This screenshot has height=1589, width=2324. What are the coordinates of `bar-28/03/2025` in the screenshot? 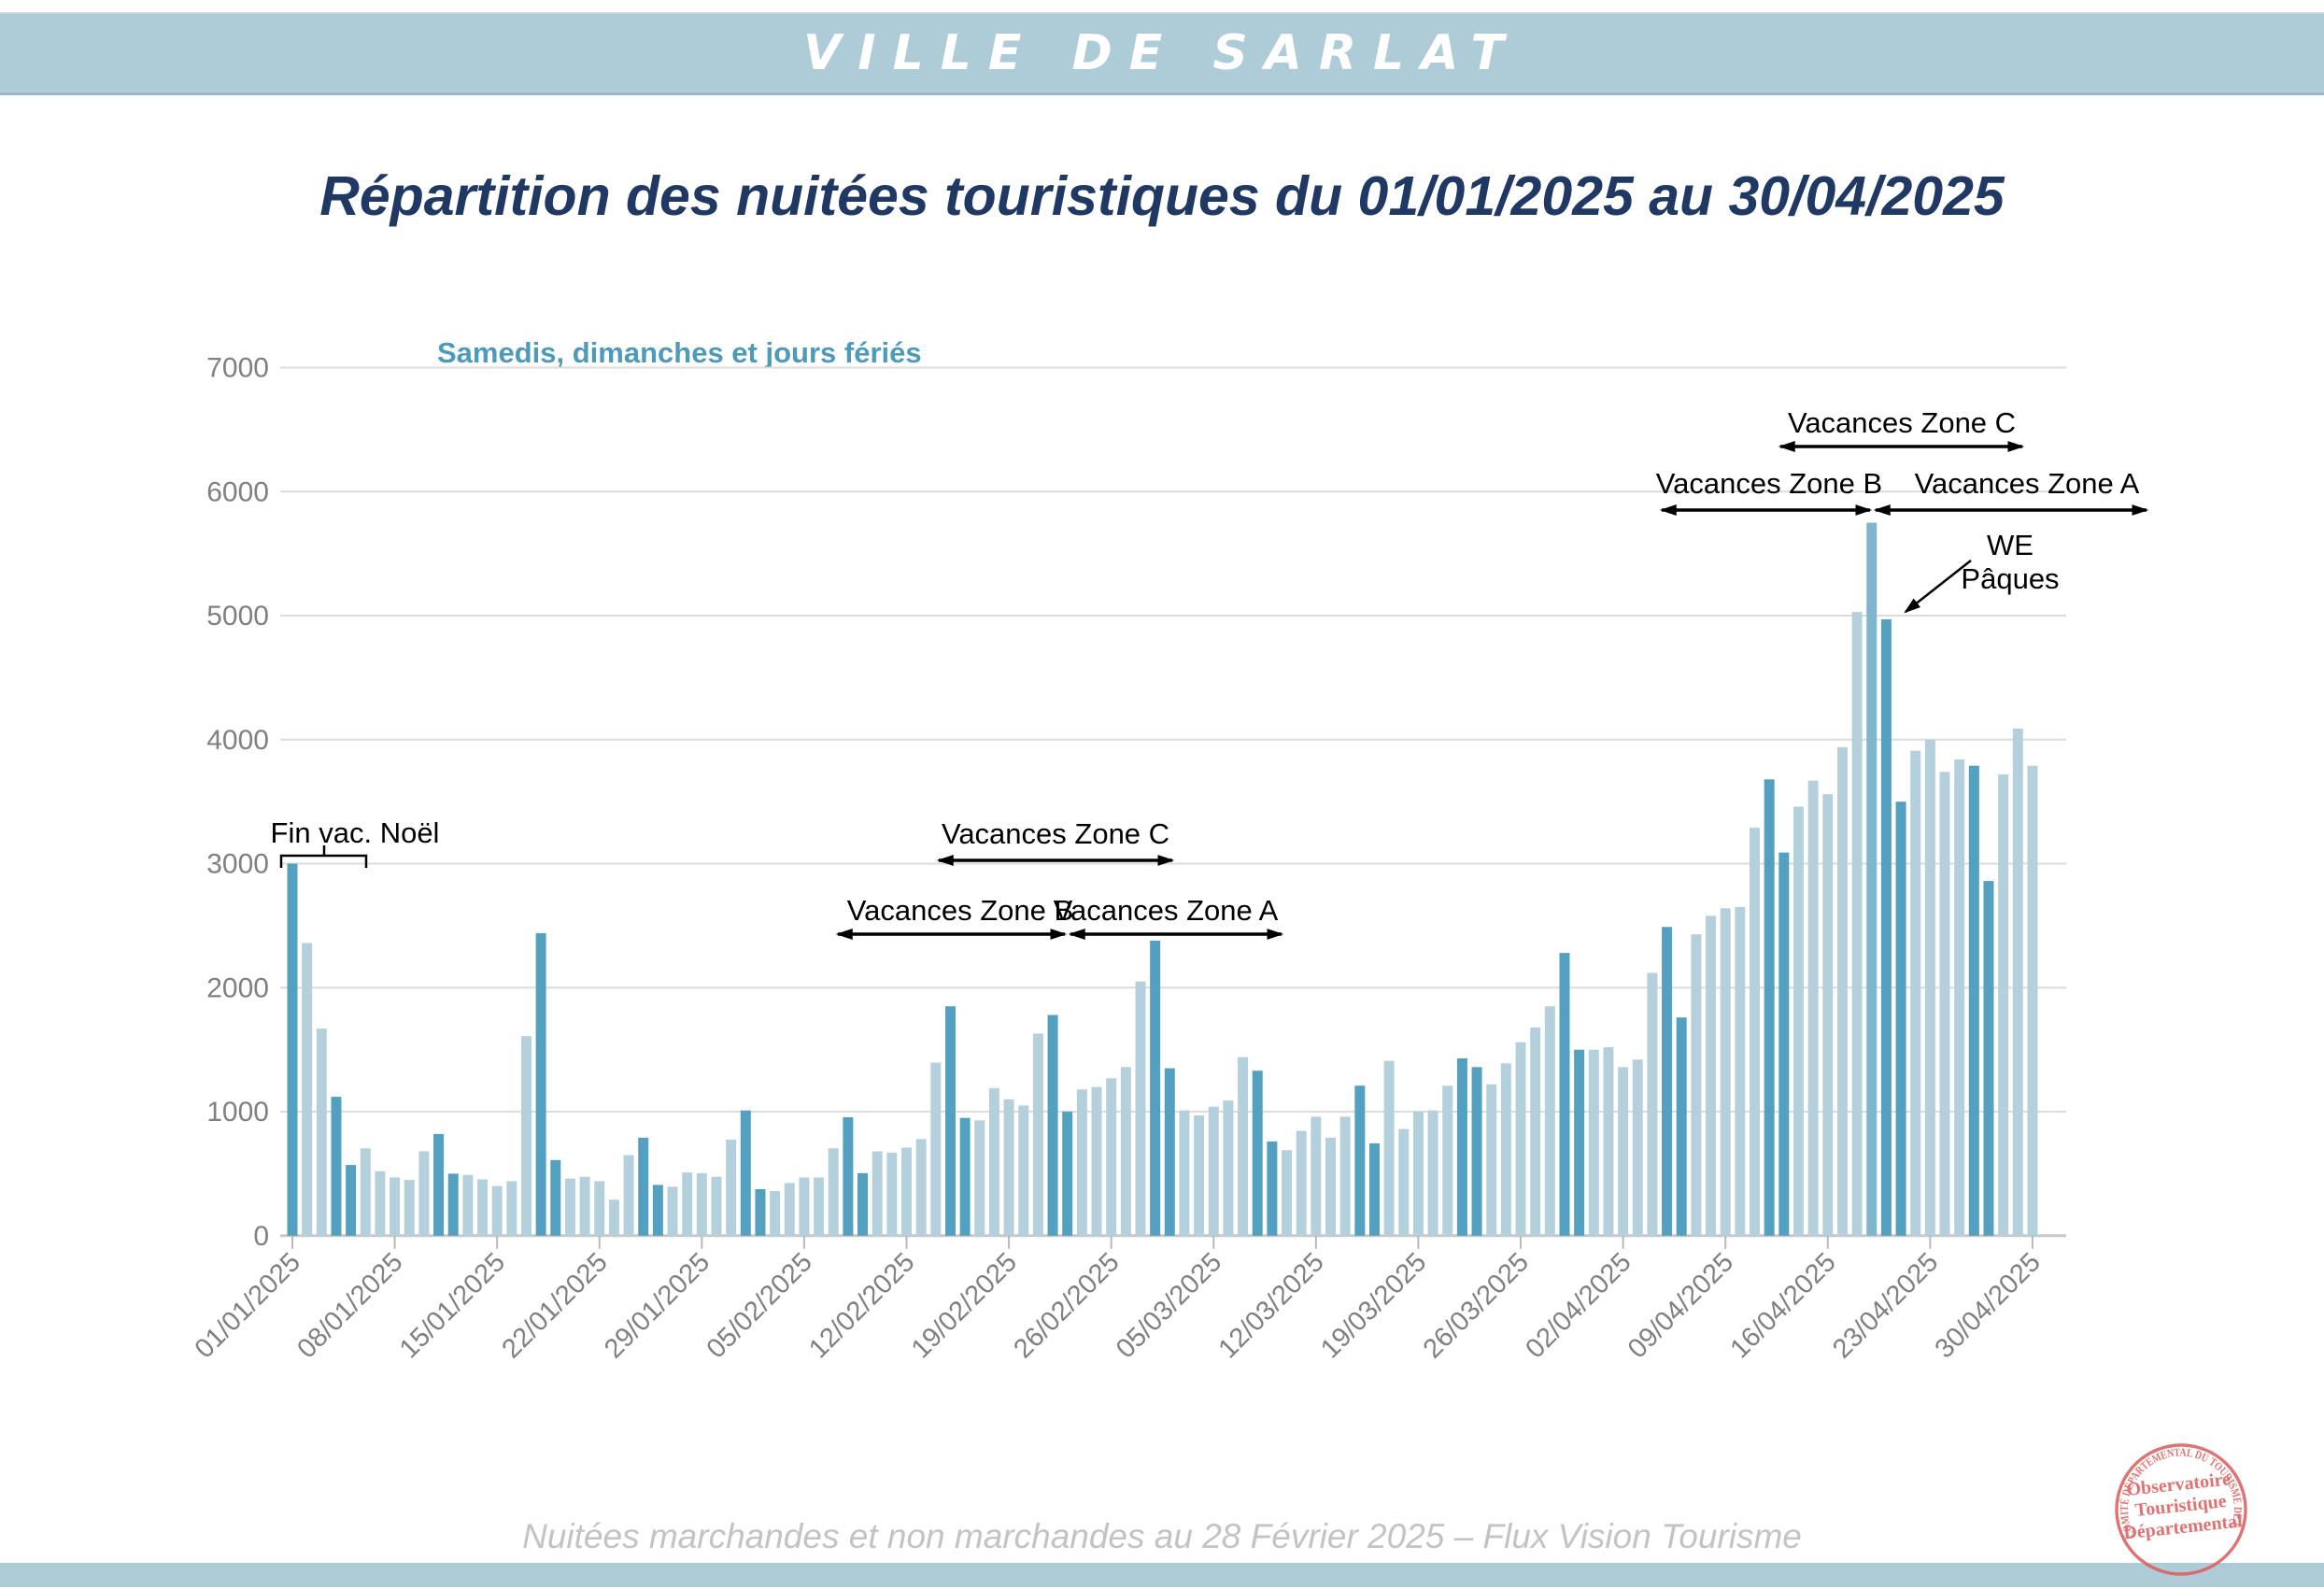 It's located at (1549, 1121).